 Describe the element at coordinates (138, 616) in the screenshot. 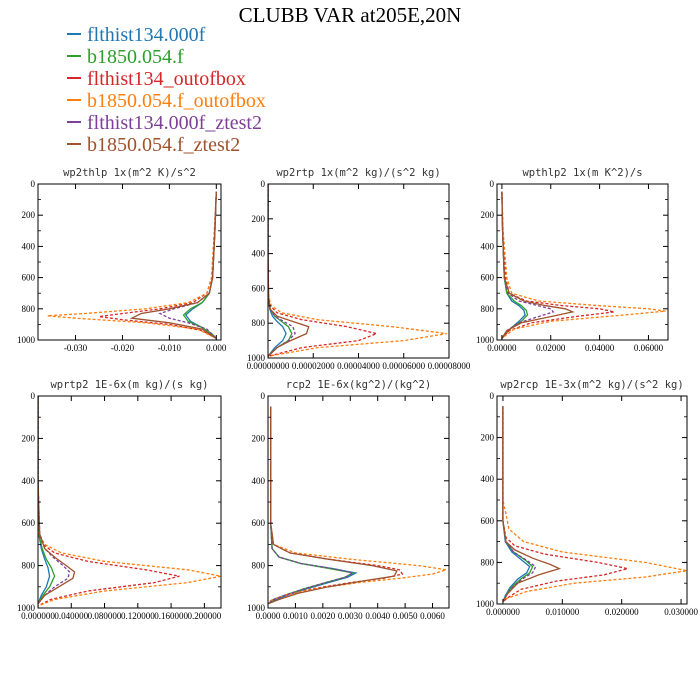

I see `x-tick-label: 0.120000` at that location.